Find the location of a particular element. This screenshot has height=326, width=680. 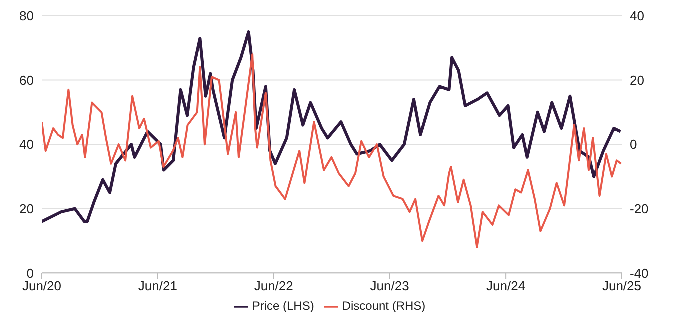

x-tick-label: Jun/25 is located at coordinates (622, 286).